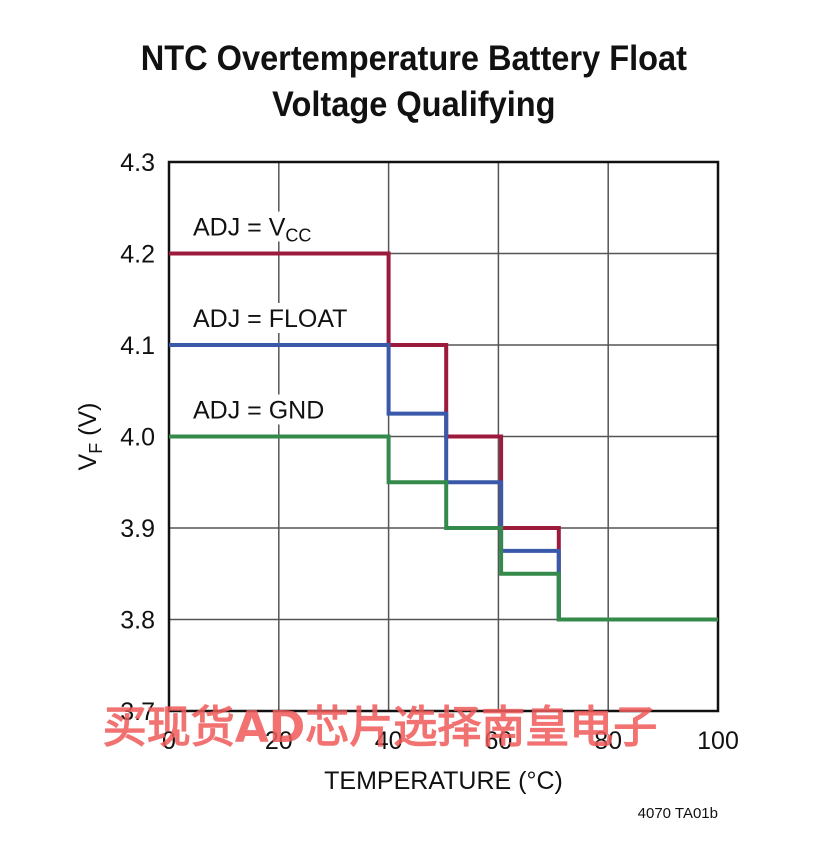 The width and height of the screenshot is (827, 850). I want to click on y-tick-label: 4.0, so click(137, 438).